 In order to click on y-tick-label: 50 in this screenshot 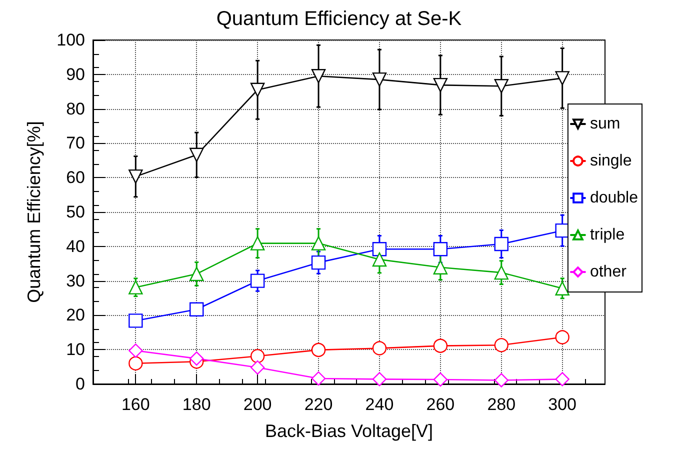, I will do `click(75, 212)`.